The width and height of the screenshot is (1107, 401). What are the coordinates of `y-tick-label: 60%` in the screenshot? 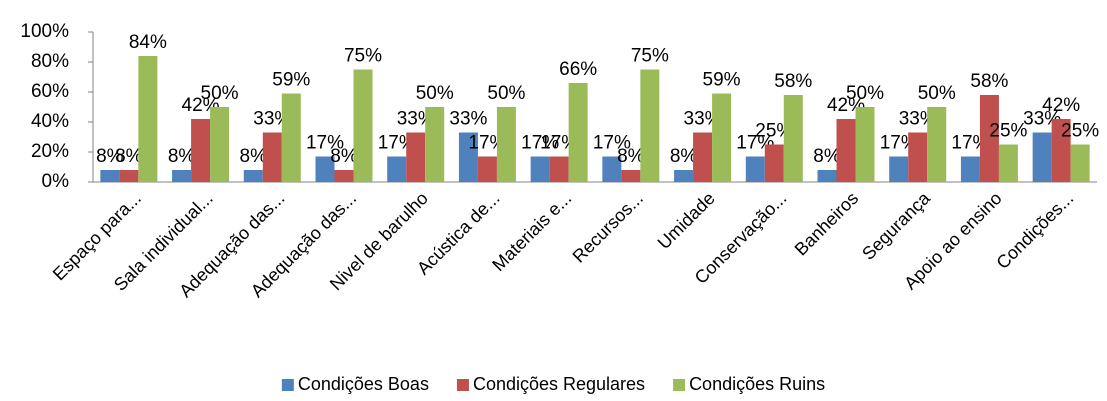 It's located at (50, 91).